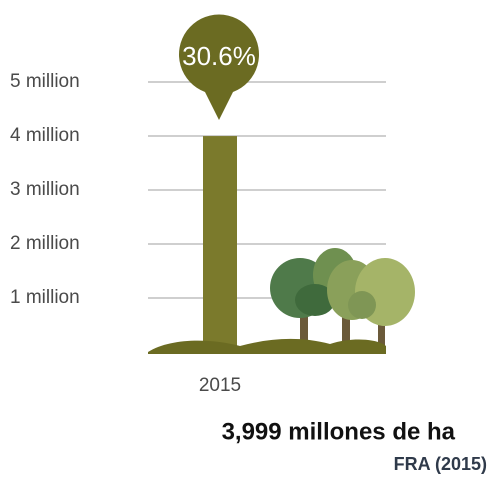  I want to click on y-tick-label: 1 million, so click(45, 297).